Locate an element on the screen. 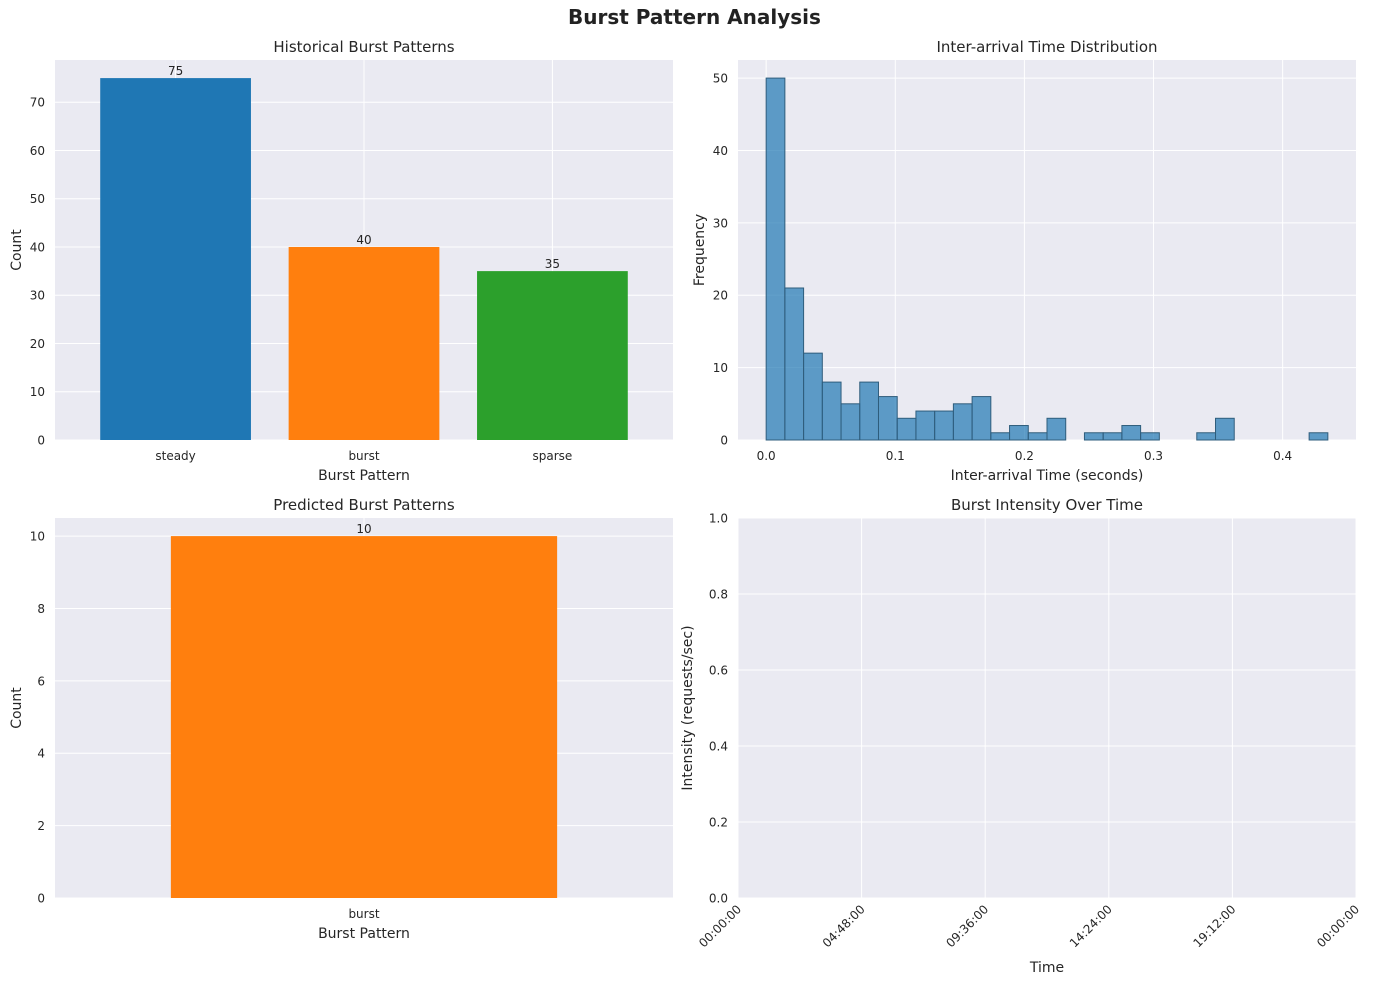 The height and width of the screenshot is (985, 1389). x-tick-label: 04:48:00 is located at coordinates (844, 926).